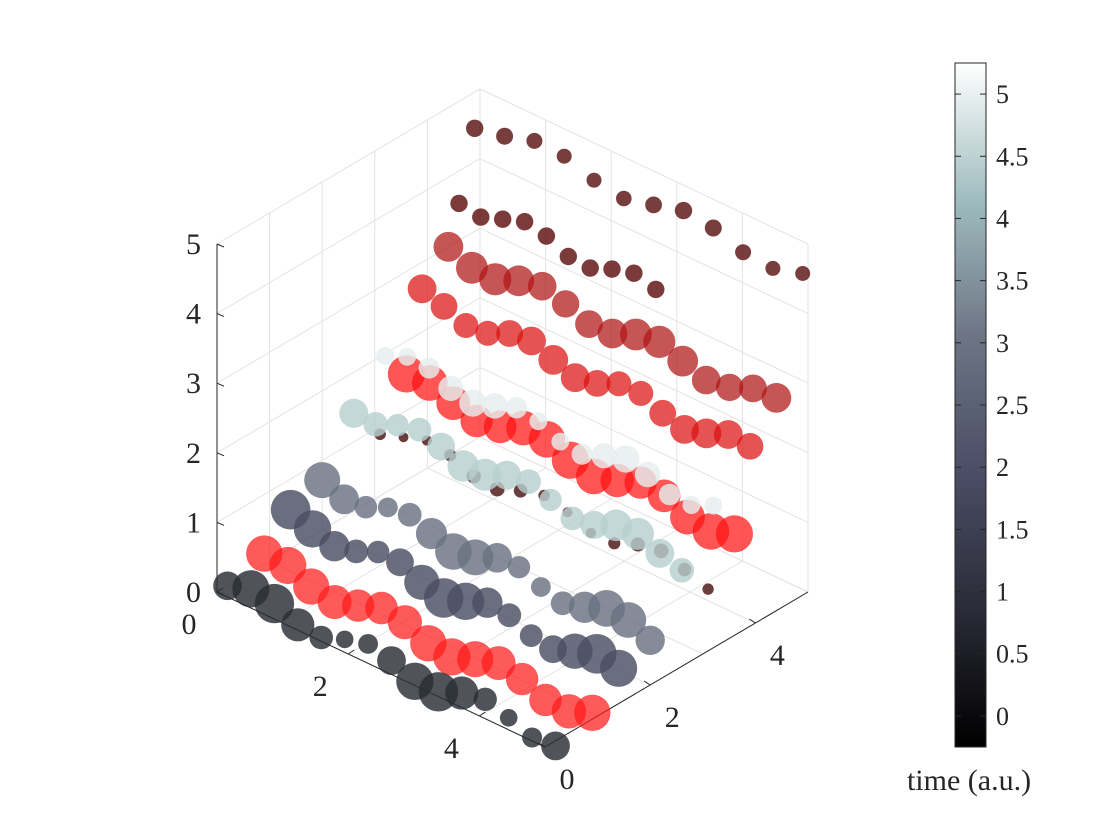 Image resolution: width=1120 pixels, height=840 pixels. I want to click on y-tick-mark, so click(752, 621).